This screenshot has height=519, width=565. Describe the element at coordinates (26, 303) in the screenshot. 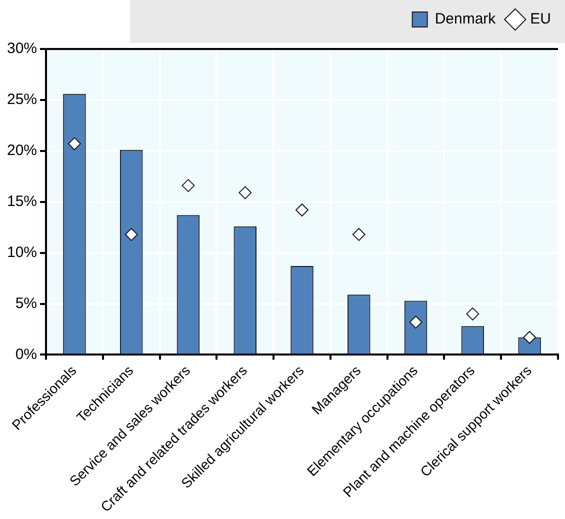

I see `y-tick-label: 5%` at that location.